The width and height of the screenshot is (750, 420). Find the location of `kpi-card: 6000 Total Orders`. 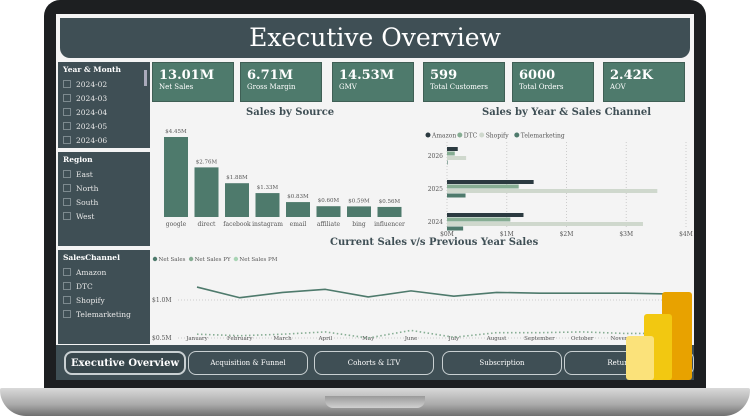

kpi-card: 6000 Total Orders is located at coordinates (553, 82).